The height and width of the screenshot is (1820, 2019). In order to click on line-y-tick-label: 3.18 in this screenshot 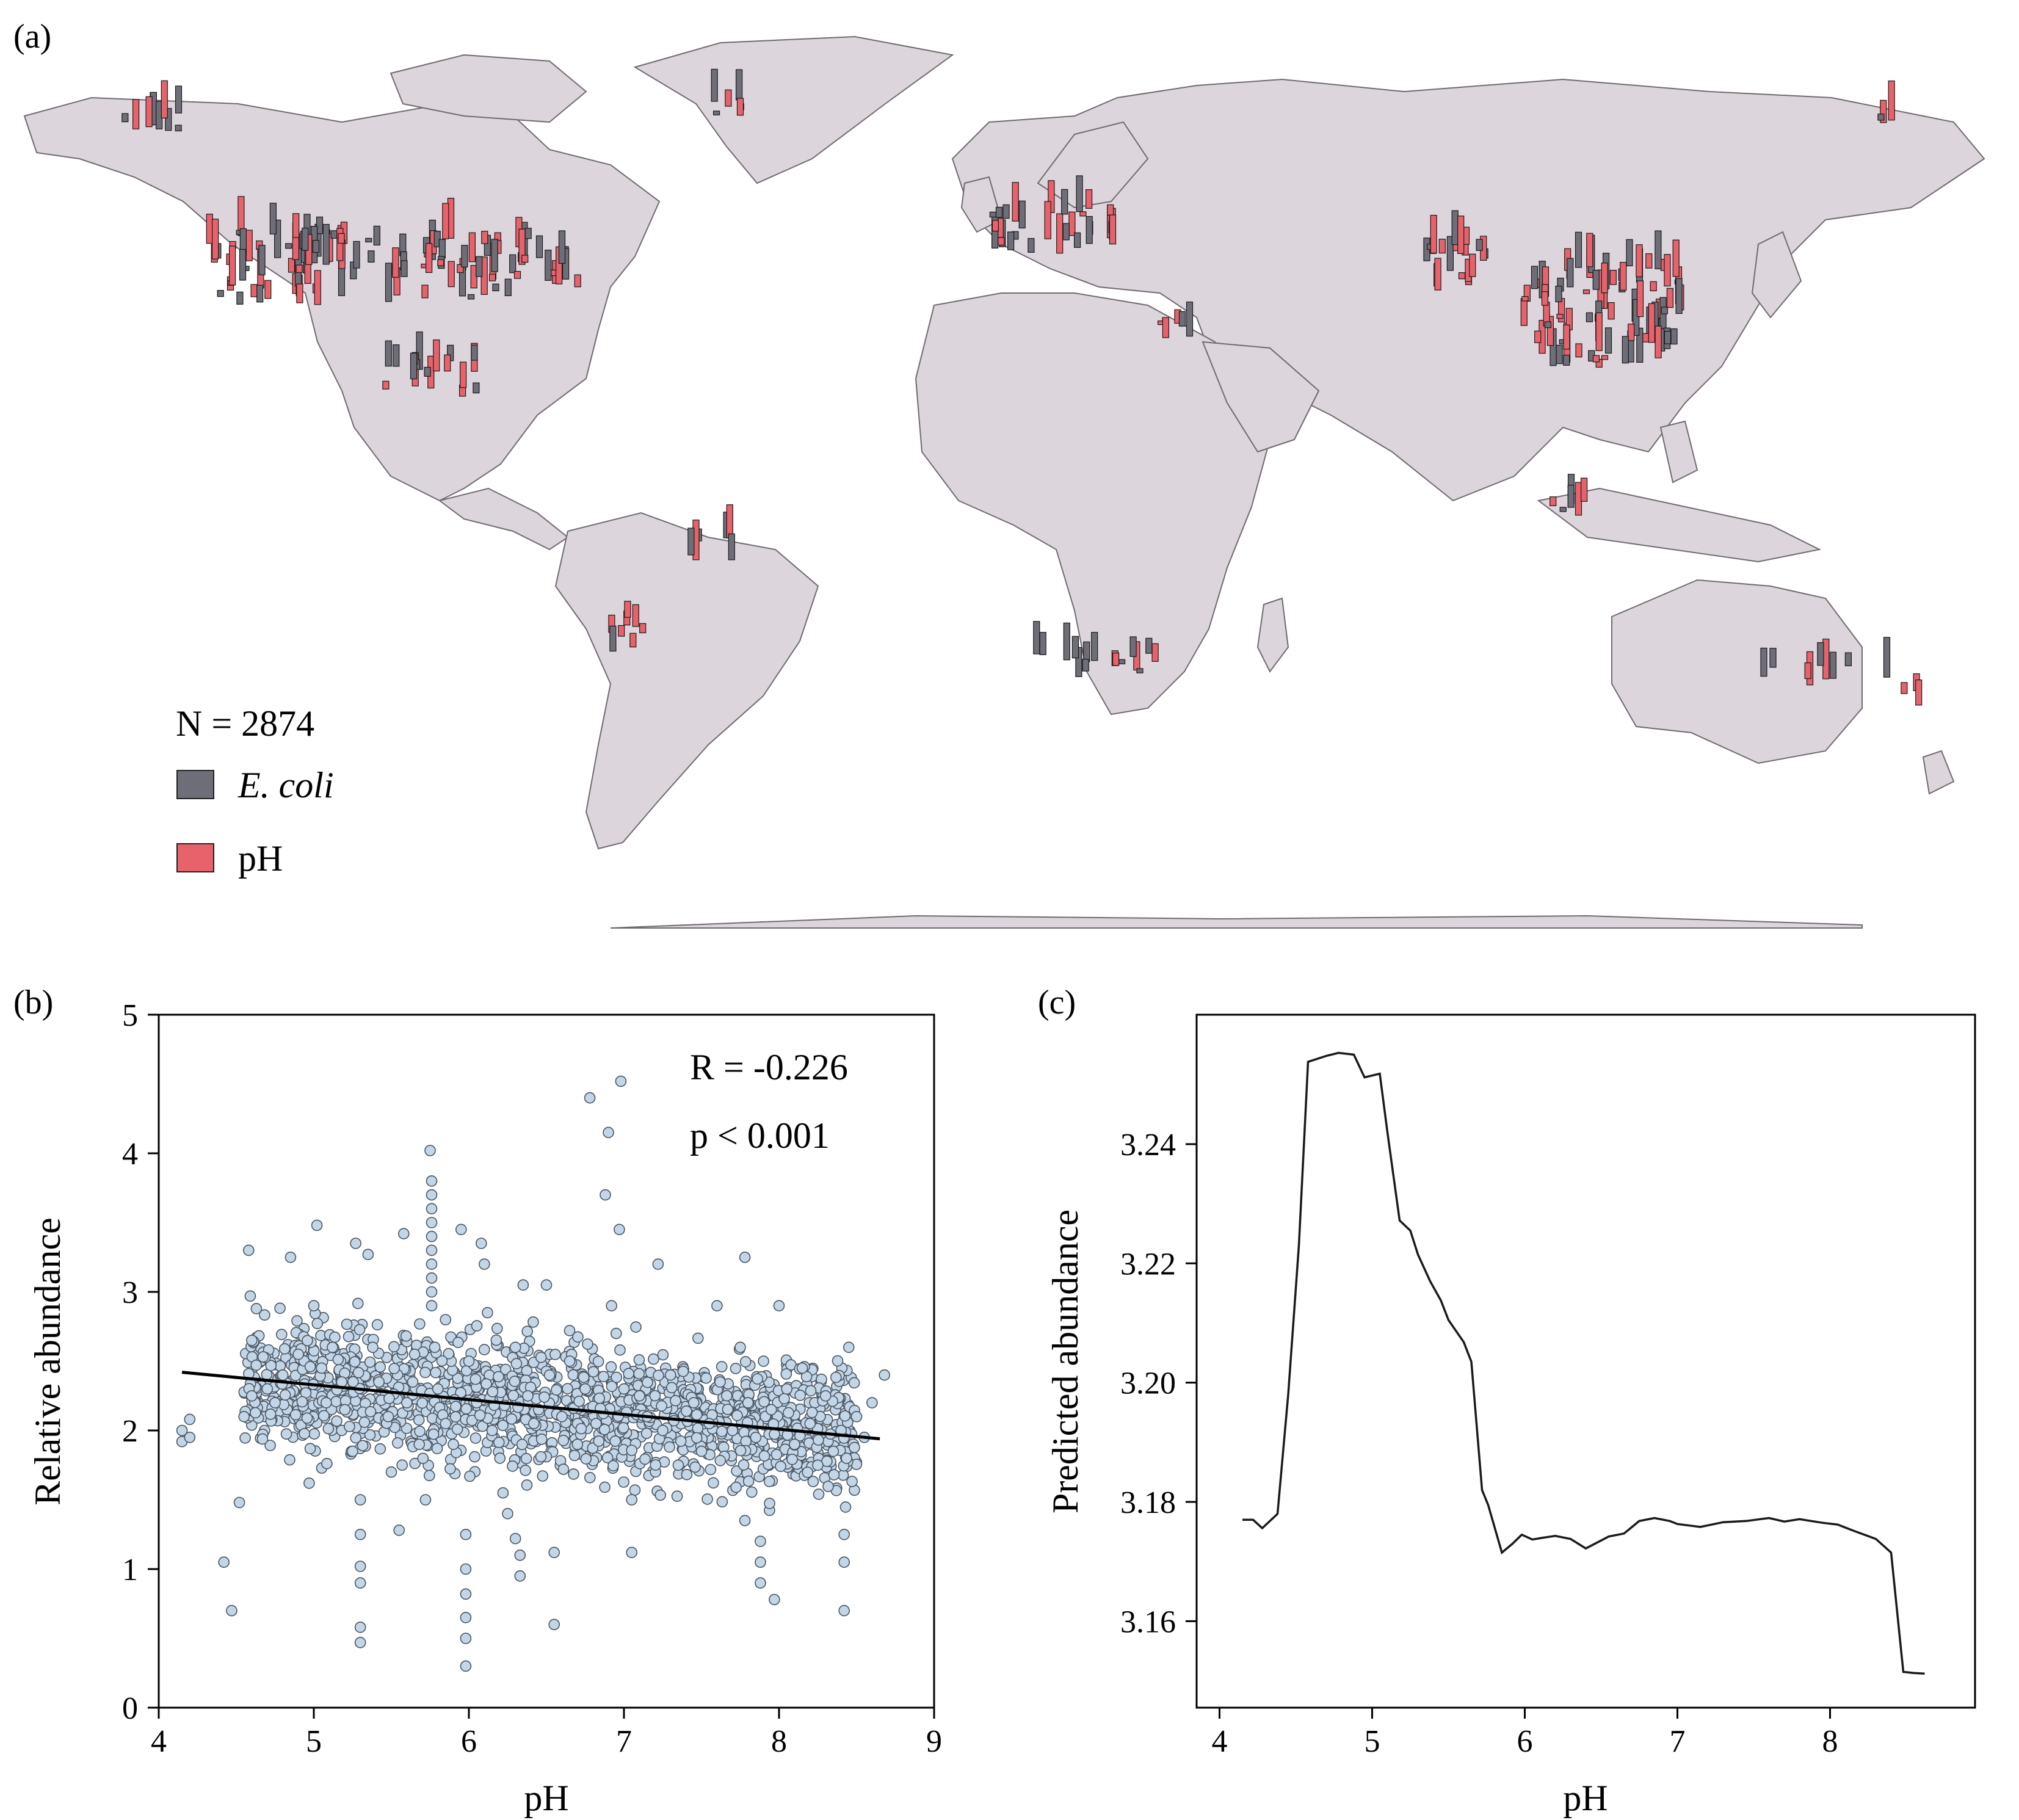, I will do `click(1148, 1502)`.